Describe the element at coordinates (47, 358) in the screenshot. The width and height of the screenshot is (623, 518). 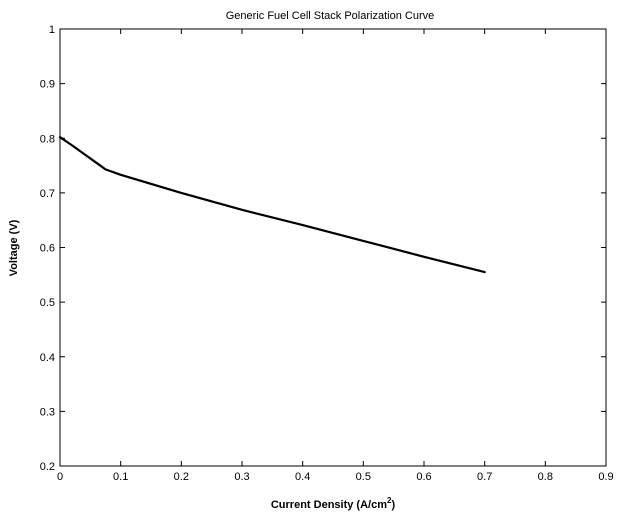
I see `y-tick-label: 0.4` at that location.